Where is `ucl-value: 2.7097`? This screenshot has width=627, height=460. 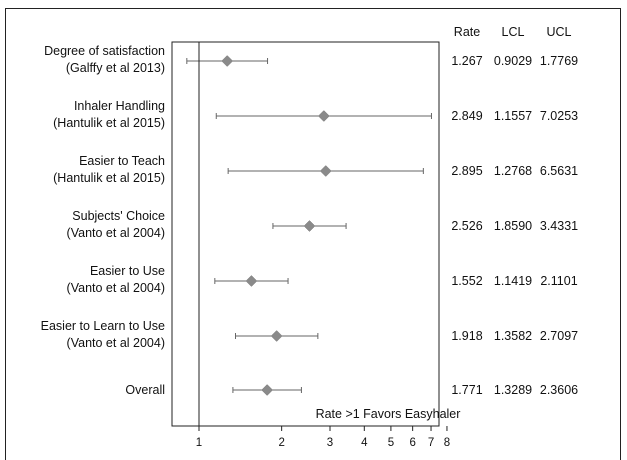
ucl-value: 2.7097 is located at coordinates (559, 336).